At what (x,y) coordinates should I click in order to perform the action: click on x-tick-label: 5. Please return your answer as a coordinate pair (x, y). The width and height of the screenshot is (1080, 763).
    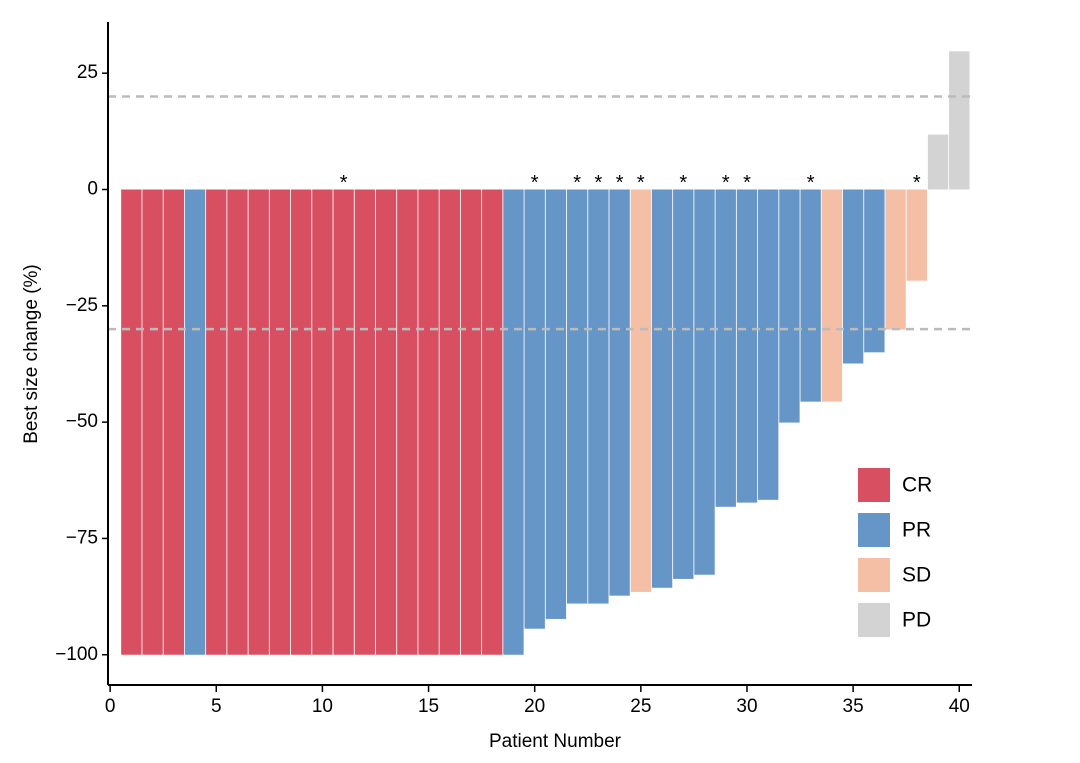
    Looking at the image, I should click on (216, 706).